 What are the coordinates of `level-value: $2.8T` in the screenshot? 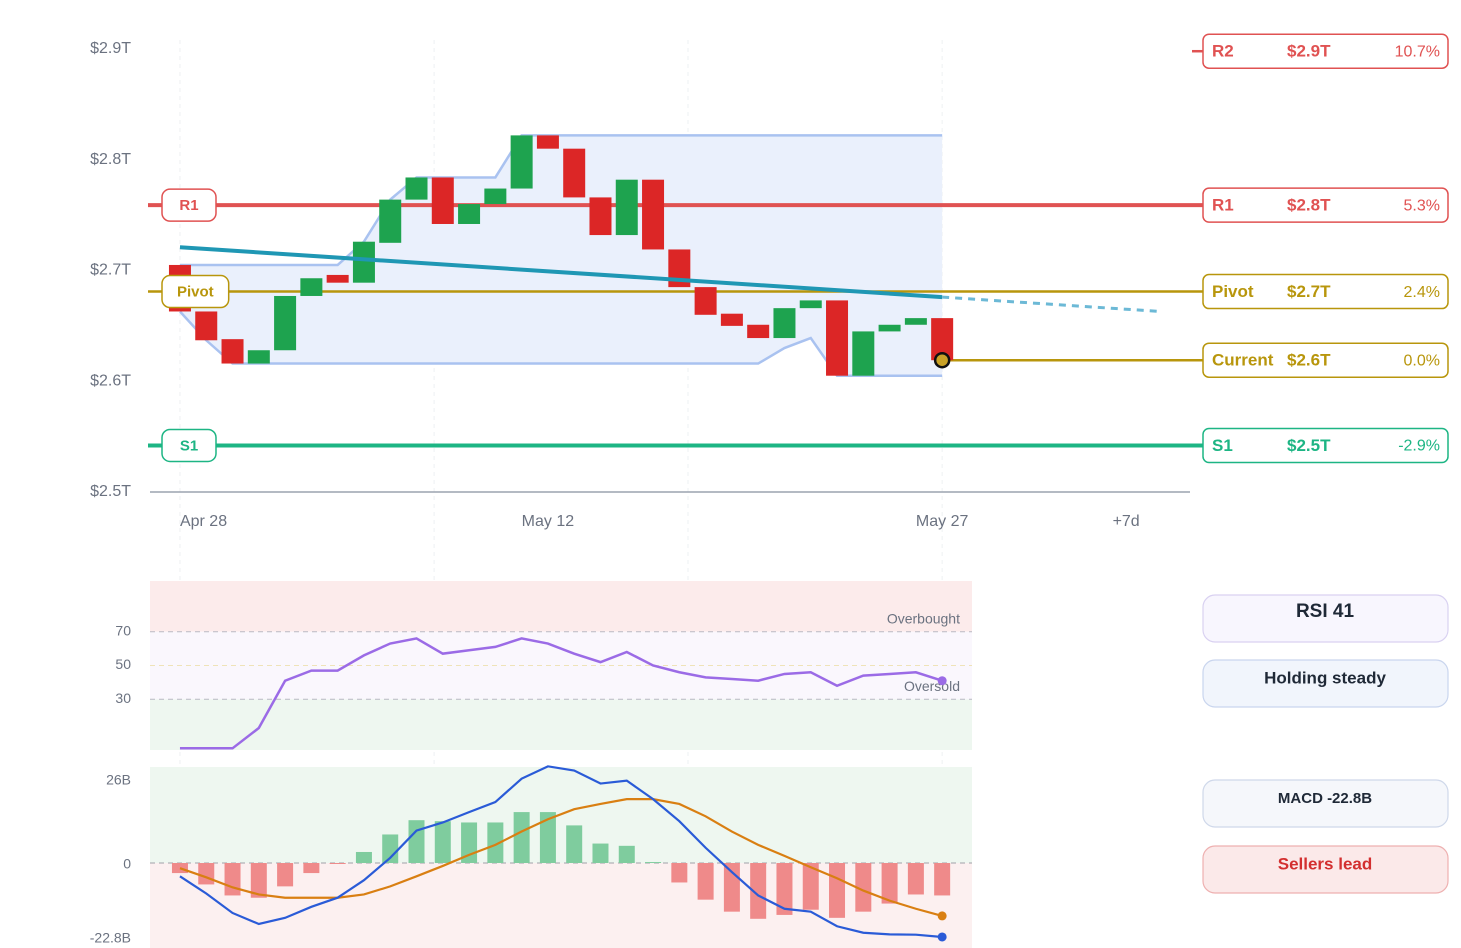 It's located at (1309, 205).